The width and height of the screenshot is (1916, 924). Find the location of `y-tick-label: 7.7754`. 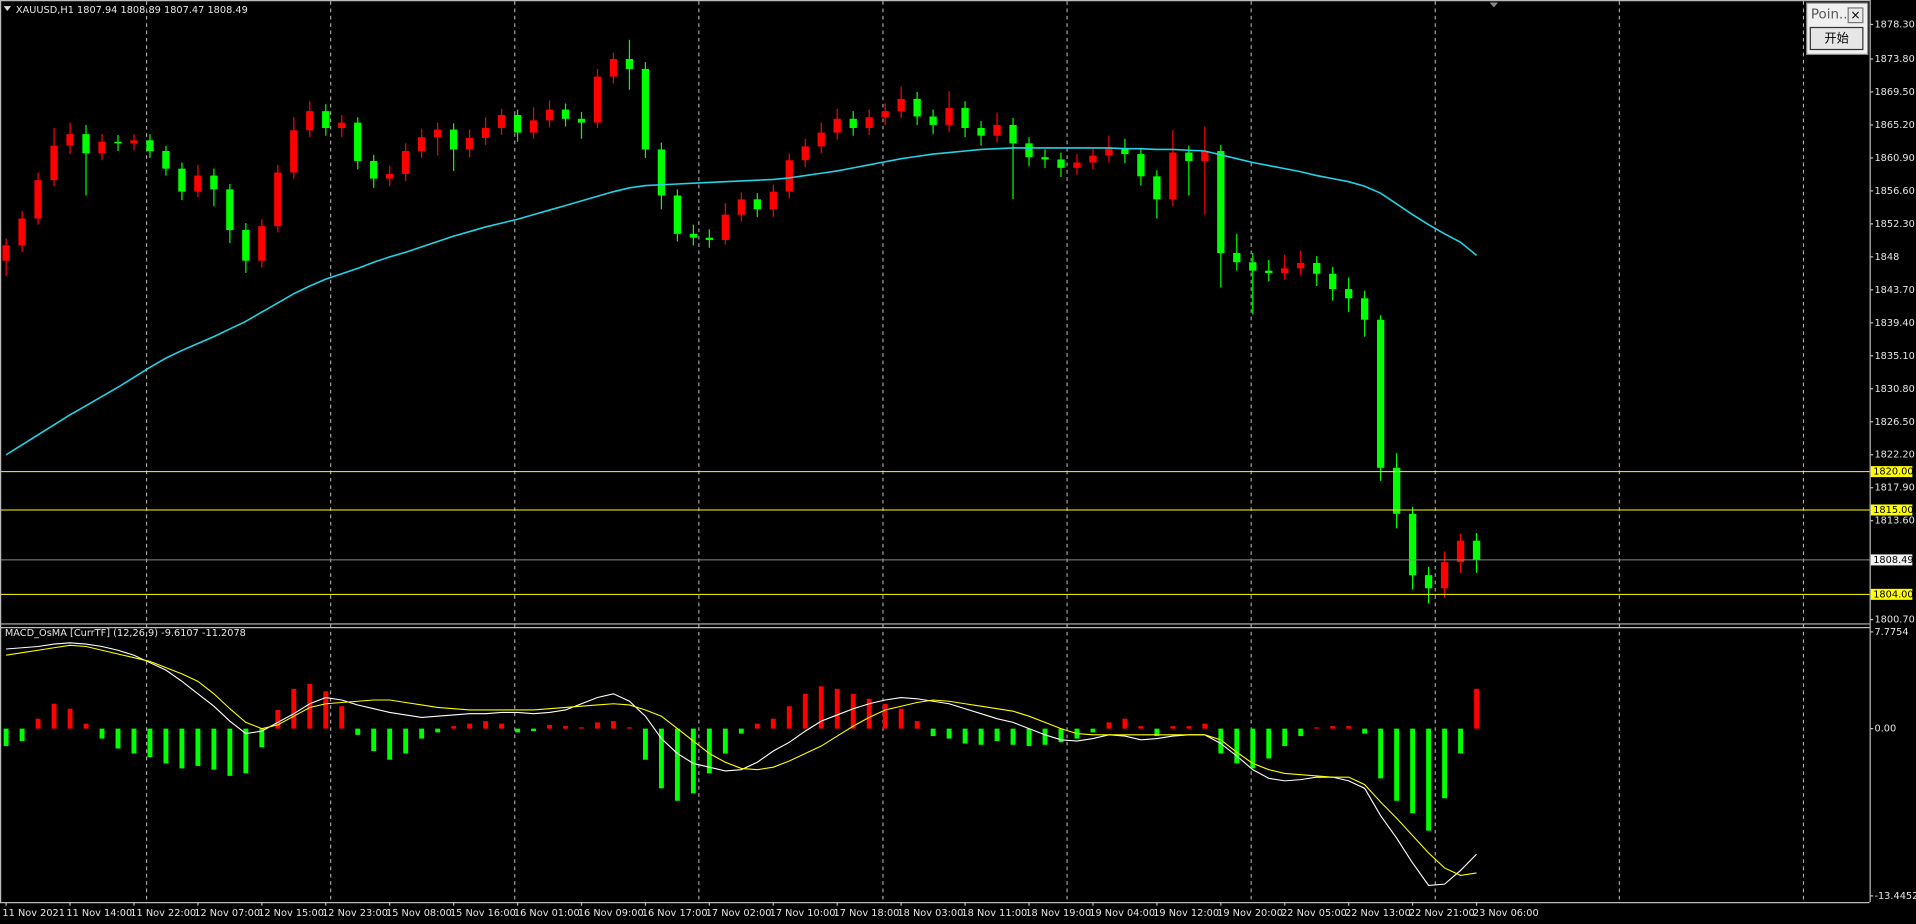

y-tick-label: 7.7754 is located at coordinates (1891, 632).